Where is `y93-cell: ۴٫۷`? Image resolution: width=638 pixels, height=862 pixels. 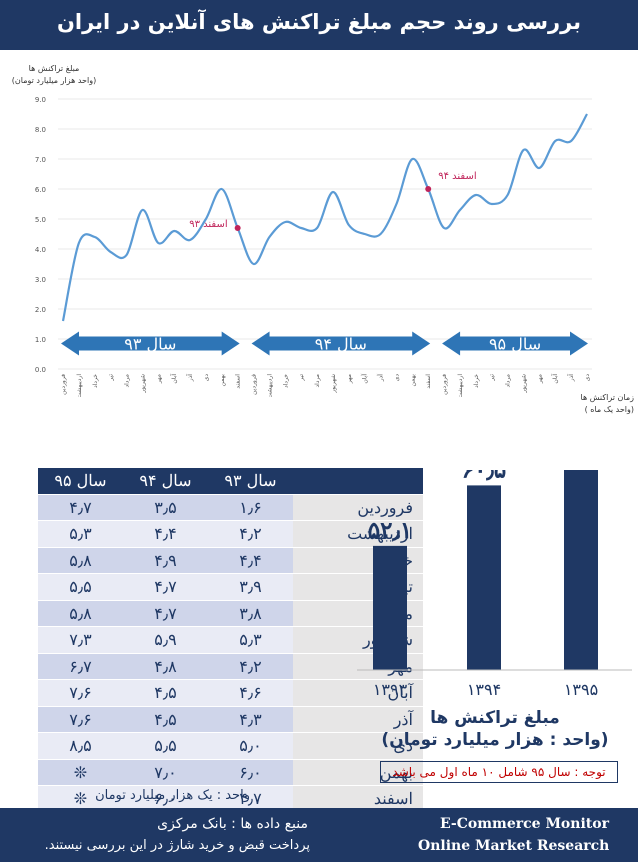 y93-cell: ۴٫۷ is located at coordinates (250, 799).